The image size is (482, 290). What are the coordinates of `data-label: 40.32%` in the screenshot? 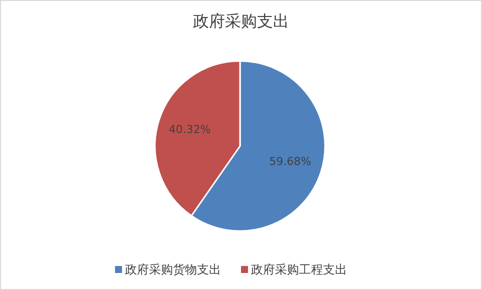 It's located at (189, 129).